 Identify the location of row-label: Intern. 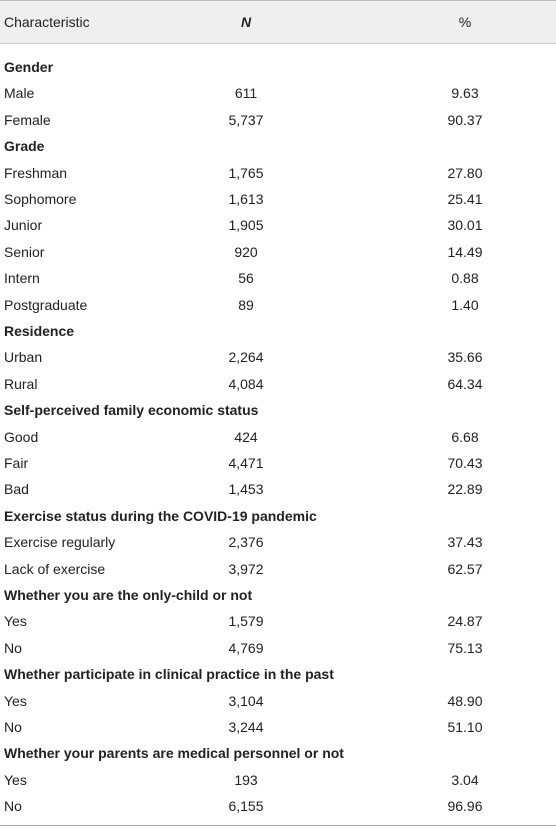
(22, 278).